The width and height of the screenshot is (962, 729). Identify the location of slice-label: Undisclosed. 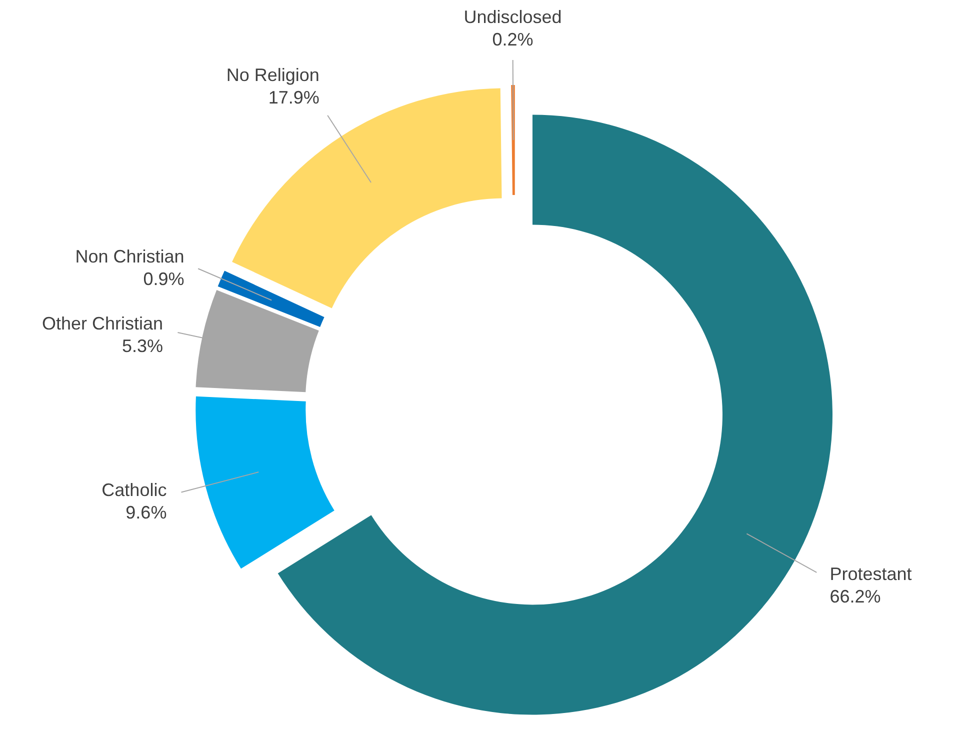
(513, 17).